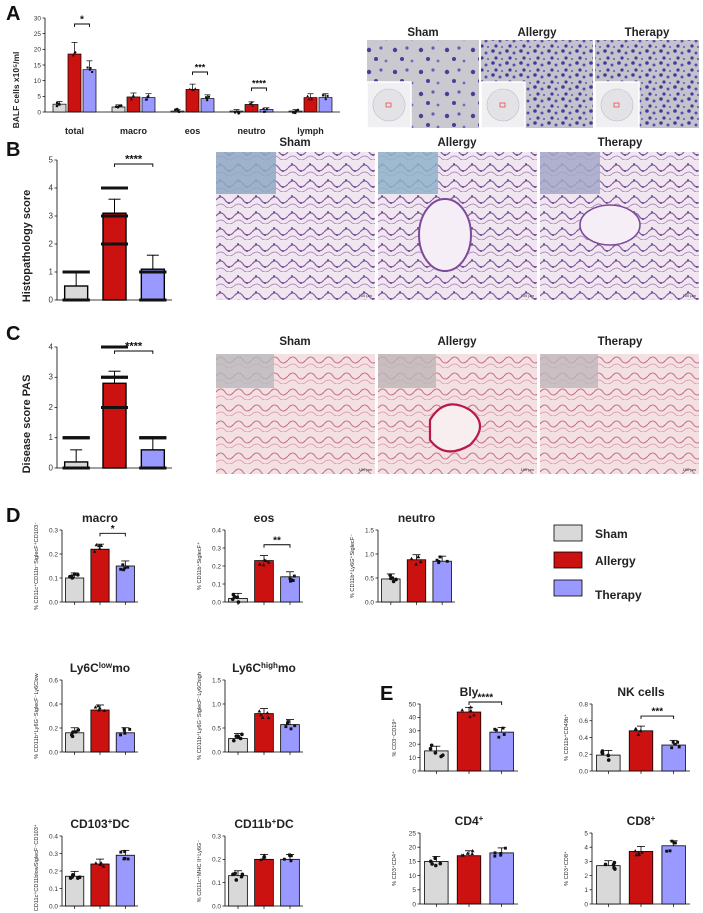  Describe the element at coordinates (134, 165) in the screenshot. I see `significance-bracket` at that location.